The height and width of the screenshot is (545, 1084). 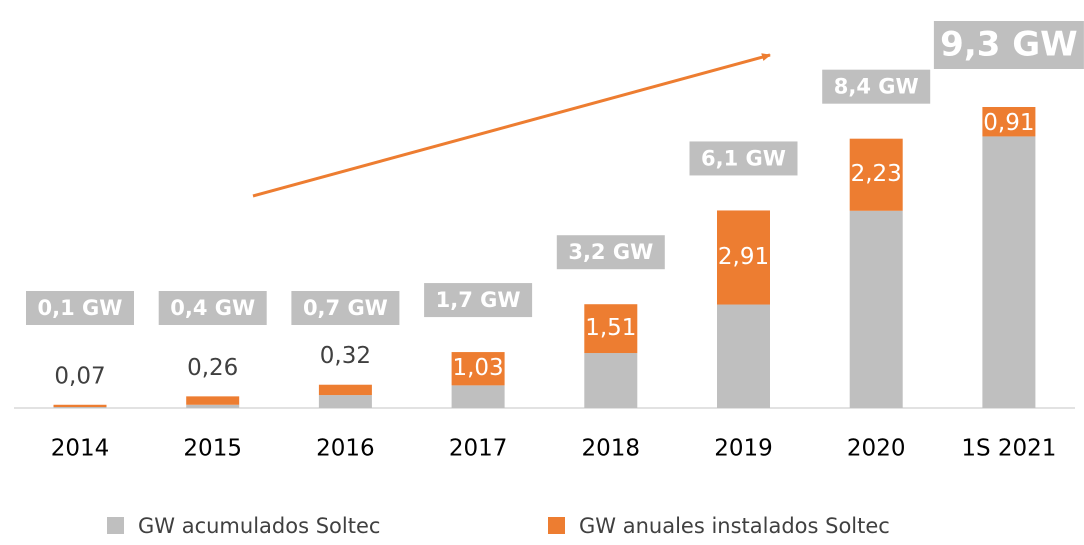 I want to click on total-label: 6,1 GW, so click(x=743, y=158).